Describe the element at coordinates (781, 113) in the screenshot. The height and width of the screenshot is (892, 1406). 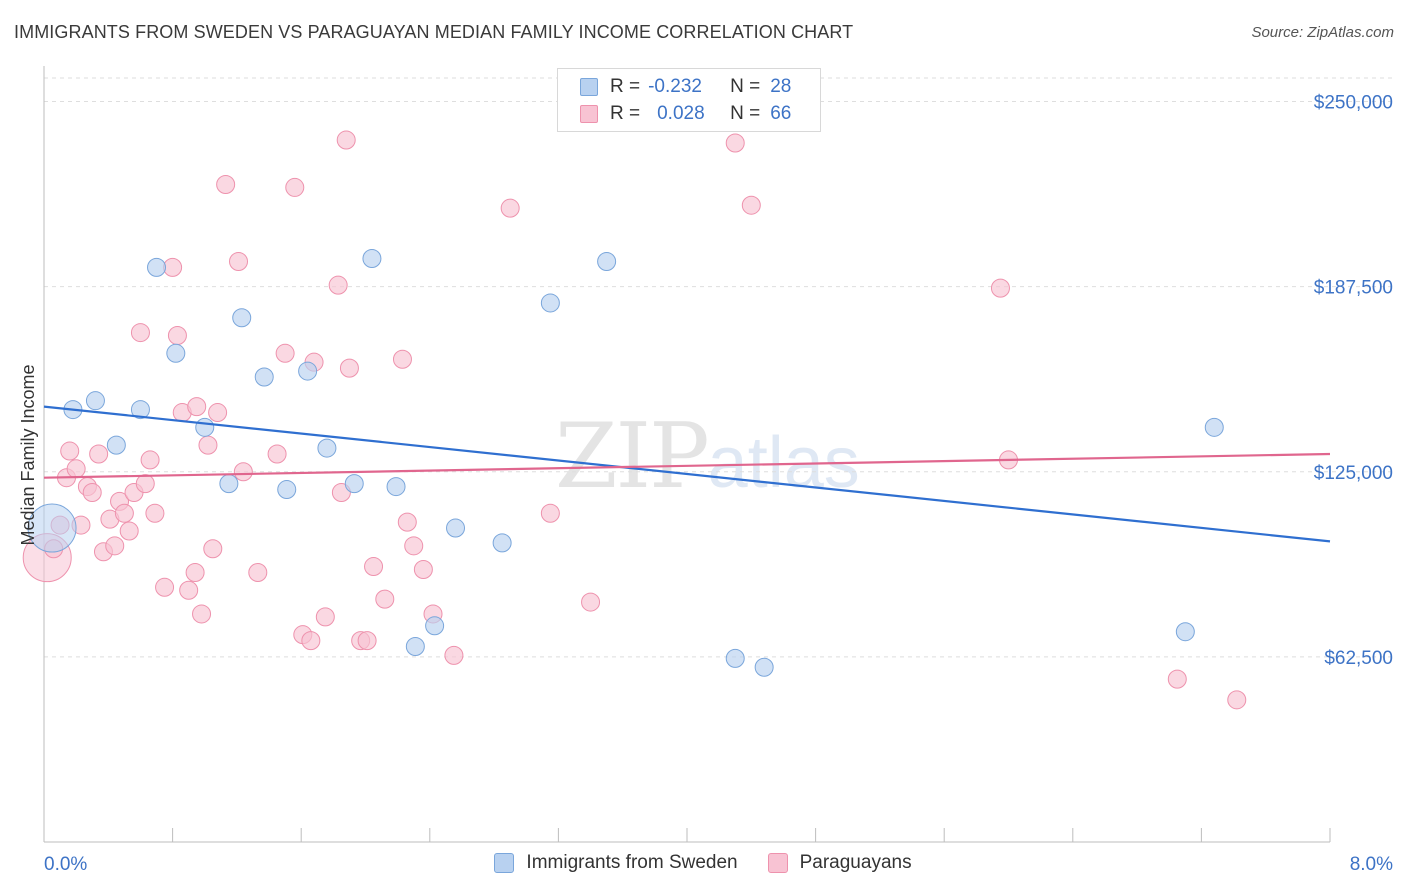
I see `paraguayans-n-value: 66` at that location.